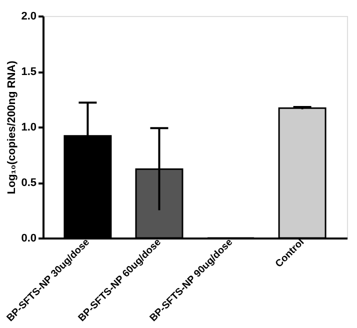 This screenshot has height=328, width=357. I want to click on y-tick-label: 0.0, so click(28, 238).